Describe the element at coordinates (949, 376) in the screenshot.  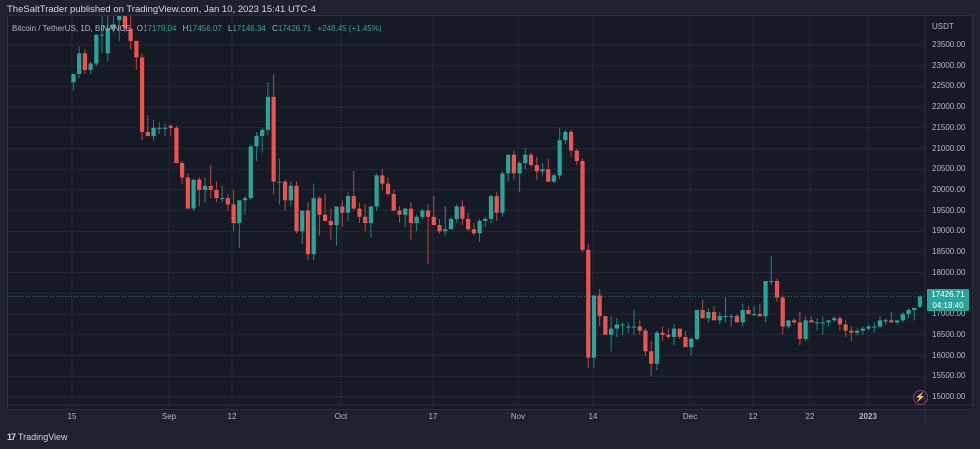
I see `price-tick: 15500.00` at that location.